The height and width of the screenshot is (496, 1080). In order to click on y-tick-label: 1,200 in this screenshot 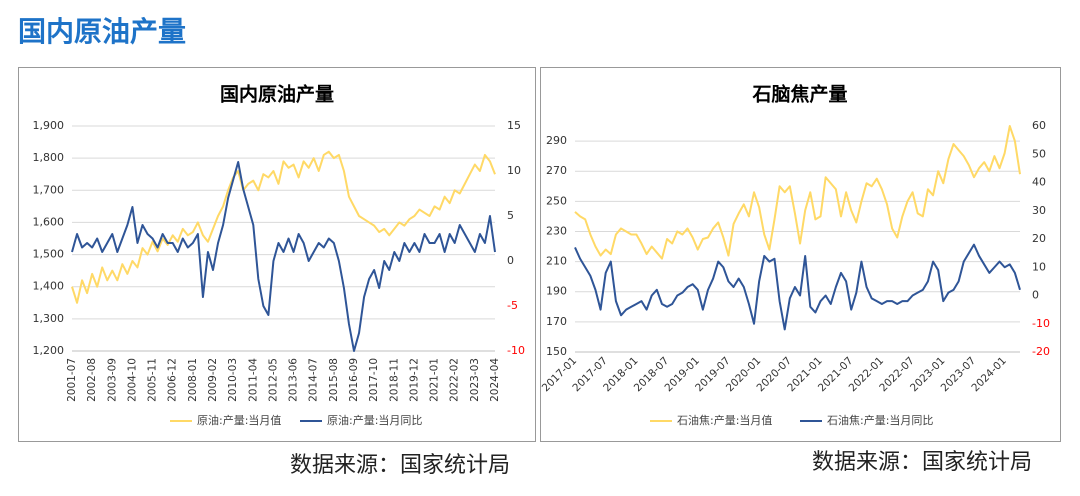, I will do `click(49, 350)`.